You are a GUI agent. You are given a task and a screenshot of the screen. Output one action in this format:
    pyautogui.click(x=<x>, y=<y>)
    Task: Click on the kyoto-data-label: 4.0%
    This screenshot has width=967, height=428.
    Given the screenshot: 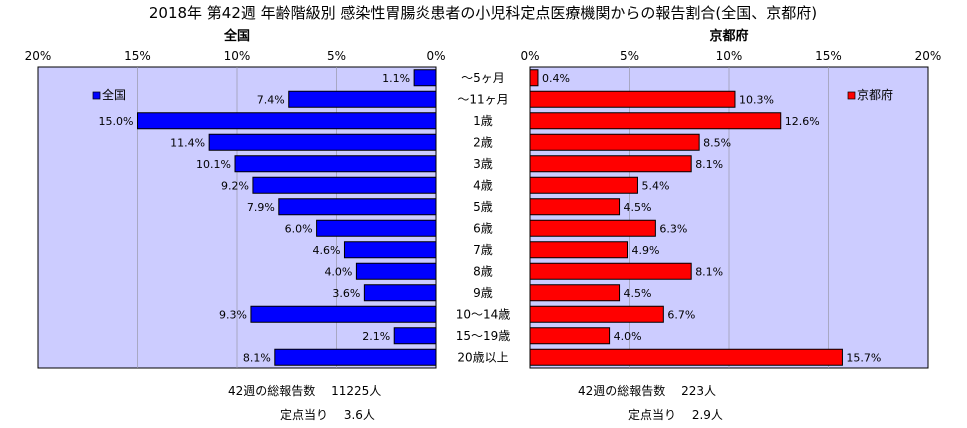 What is the action you would take?
    pyautogui.click(x=628, y=336)
    